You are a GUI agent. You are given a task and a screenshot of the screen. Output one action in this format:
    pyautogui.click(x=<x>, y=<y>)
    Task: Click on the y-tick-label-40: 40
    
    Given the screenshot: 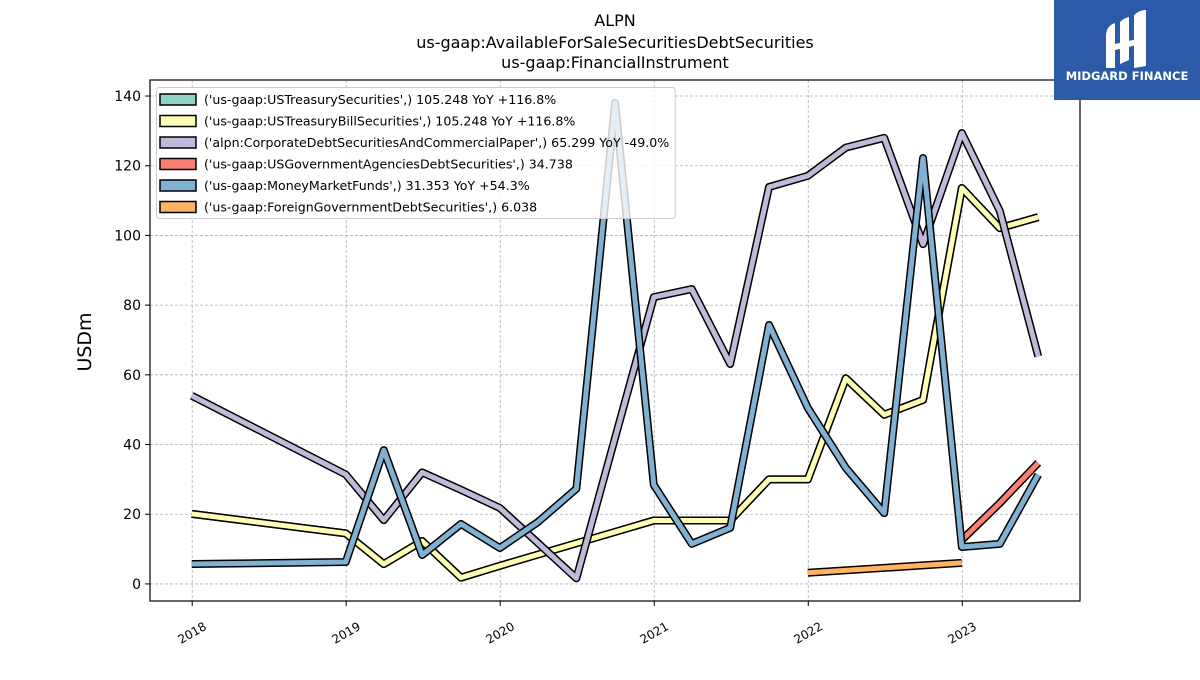 What is the action you would take?
    pyautogui.click(x=132, y=446)
    